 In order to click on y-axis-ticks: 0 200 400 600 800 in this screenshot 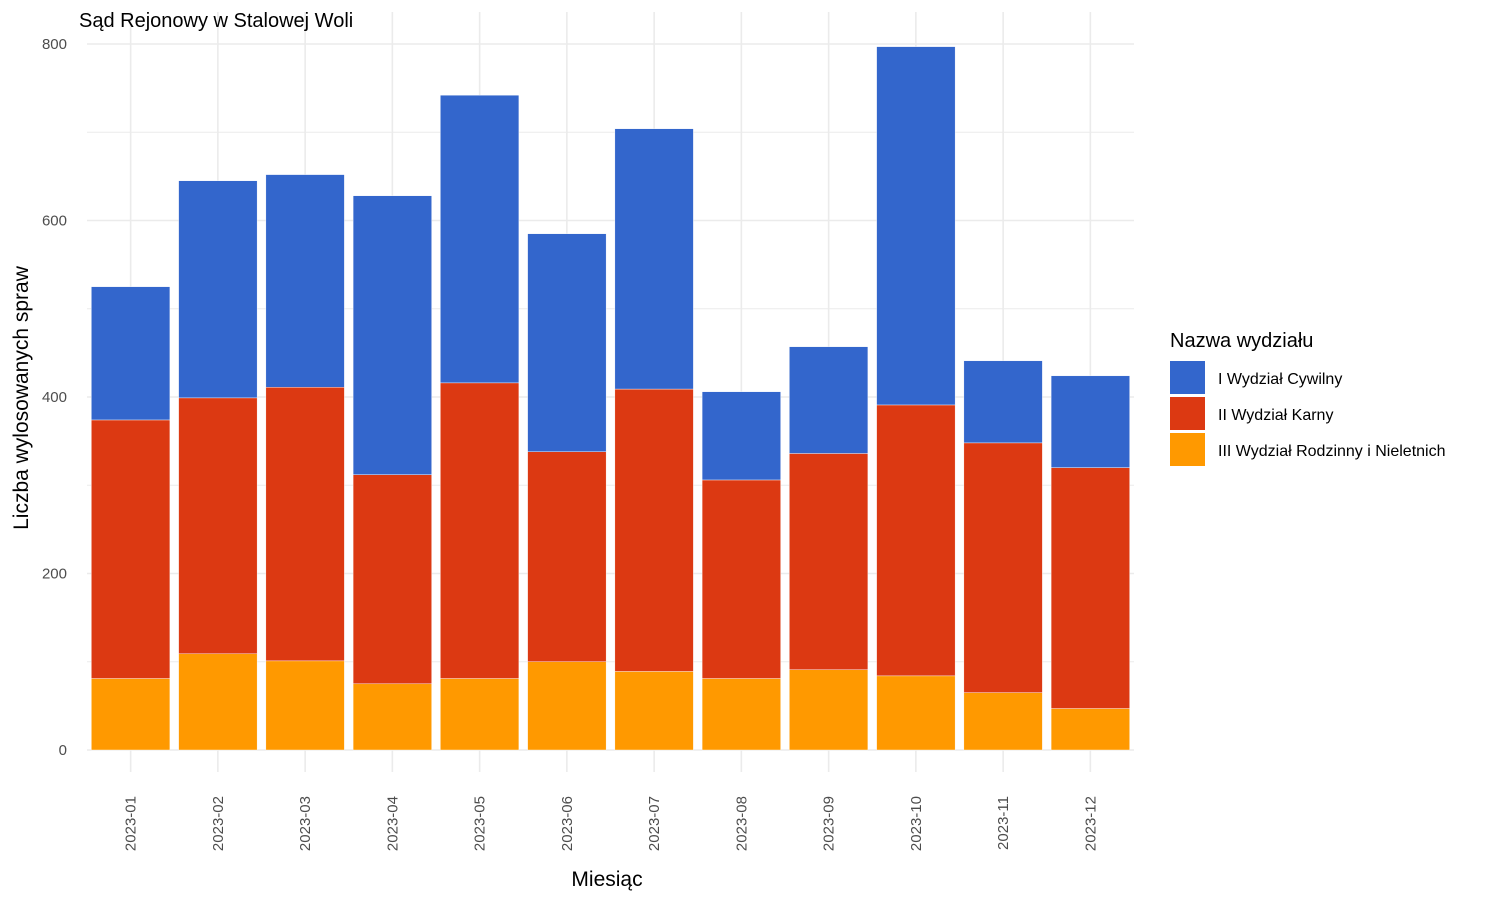, I will do `click(54, 397)`.